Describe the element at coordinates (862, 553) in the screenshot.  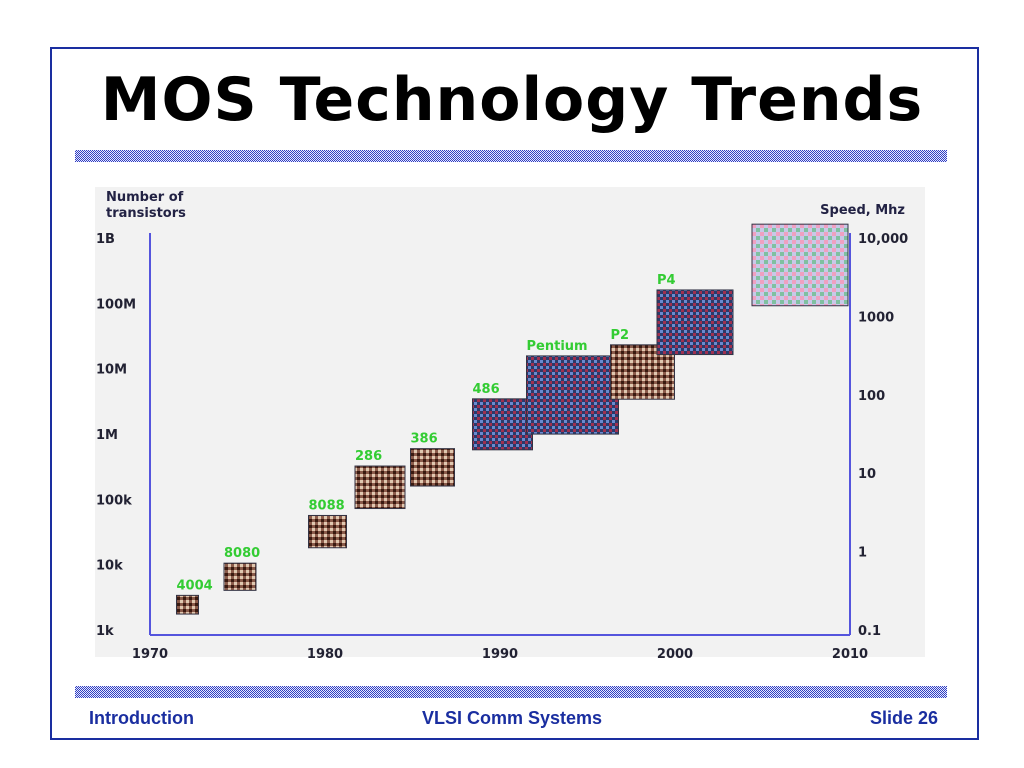
I see `y2-tick-label: 1` at that location.